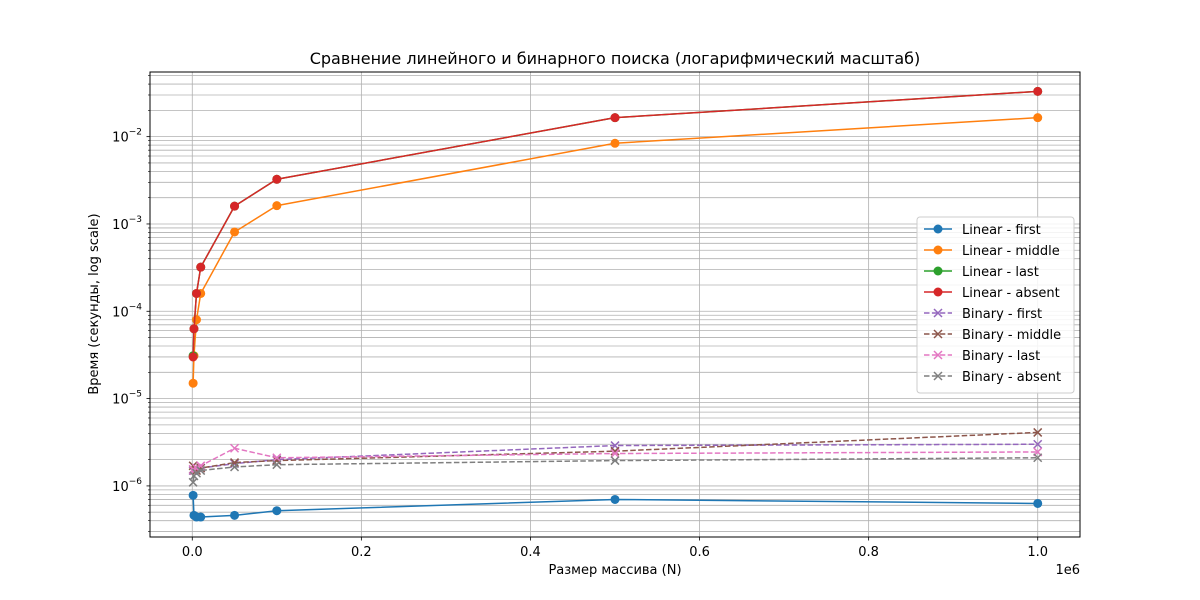 The height and width of the screenshot is (600, 1200). Describe the element at coordinates (1001, 356) in the screenshot. I see `legend-label: Binary - last` at that location.